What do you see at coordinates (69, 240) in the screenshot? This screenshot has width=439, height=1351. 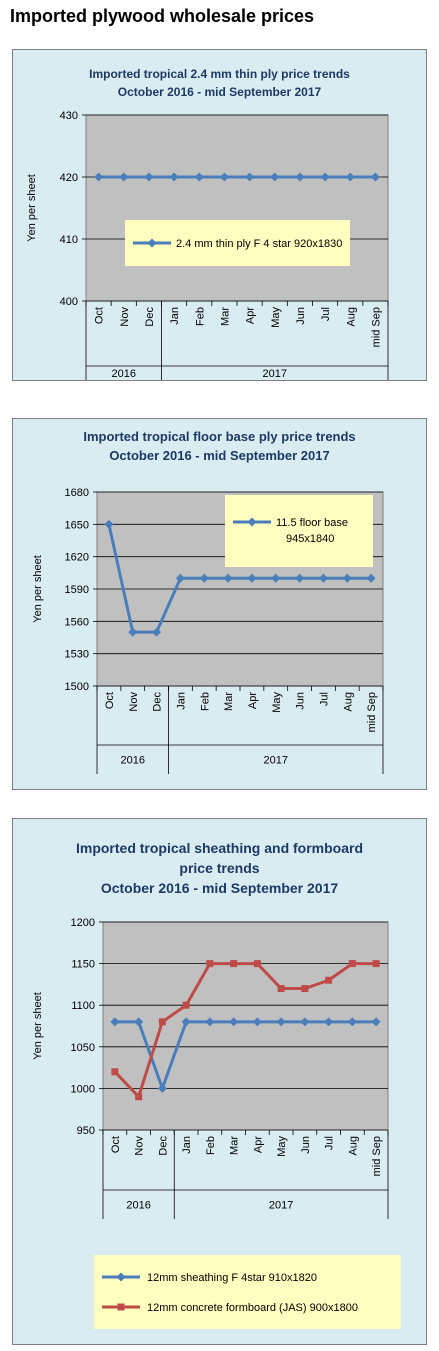 I see `y-tick-label: 410` at bounding box center [69, 240].